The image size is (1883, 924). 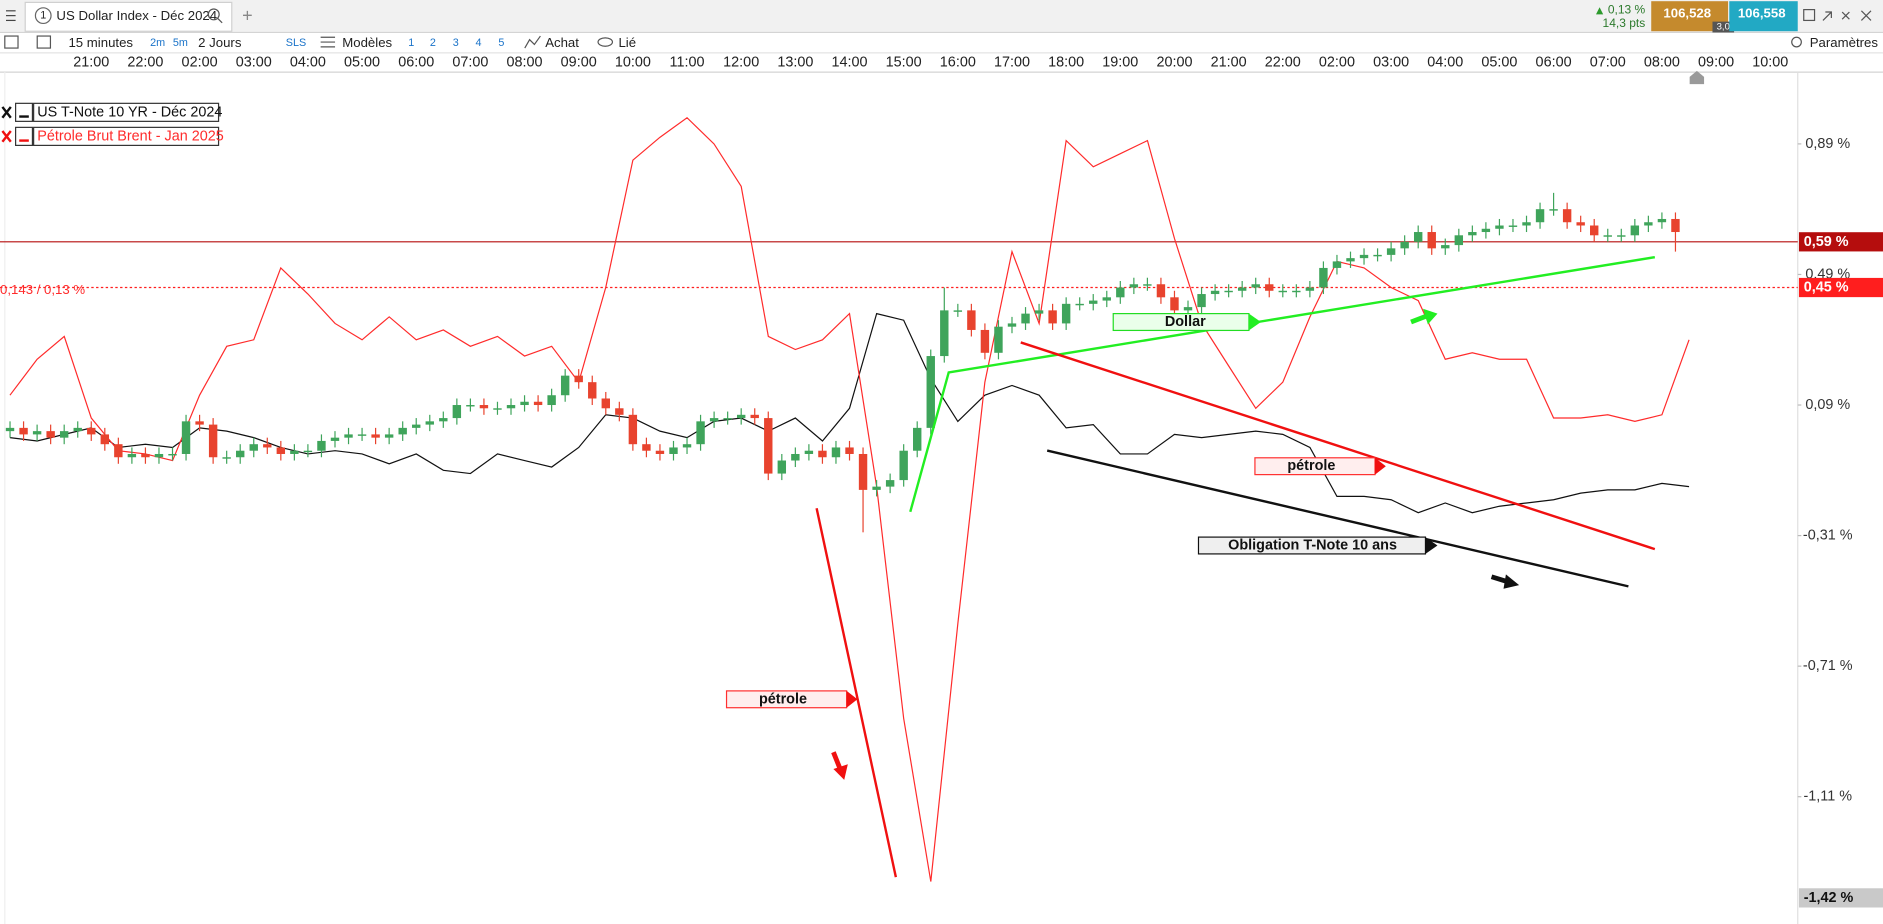 I want to click on window-icon, so click(x=1809, y=15).